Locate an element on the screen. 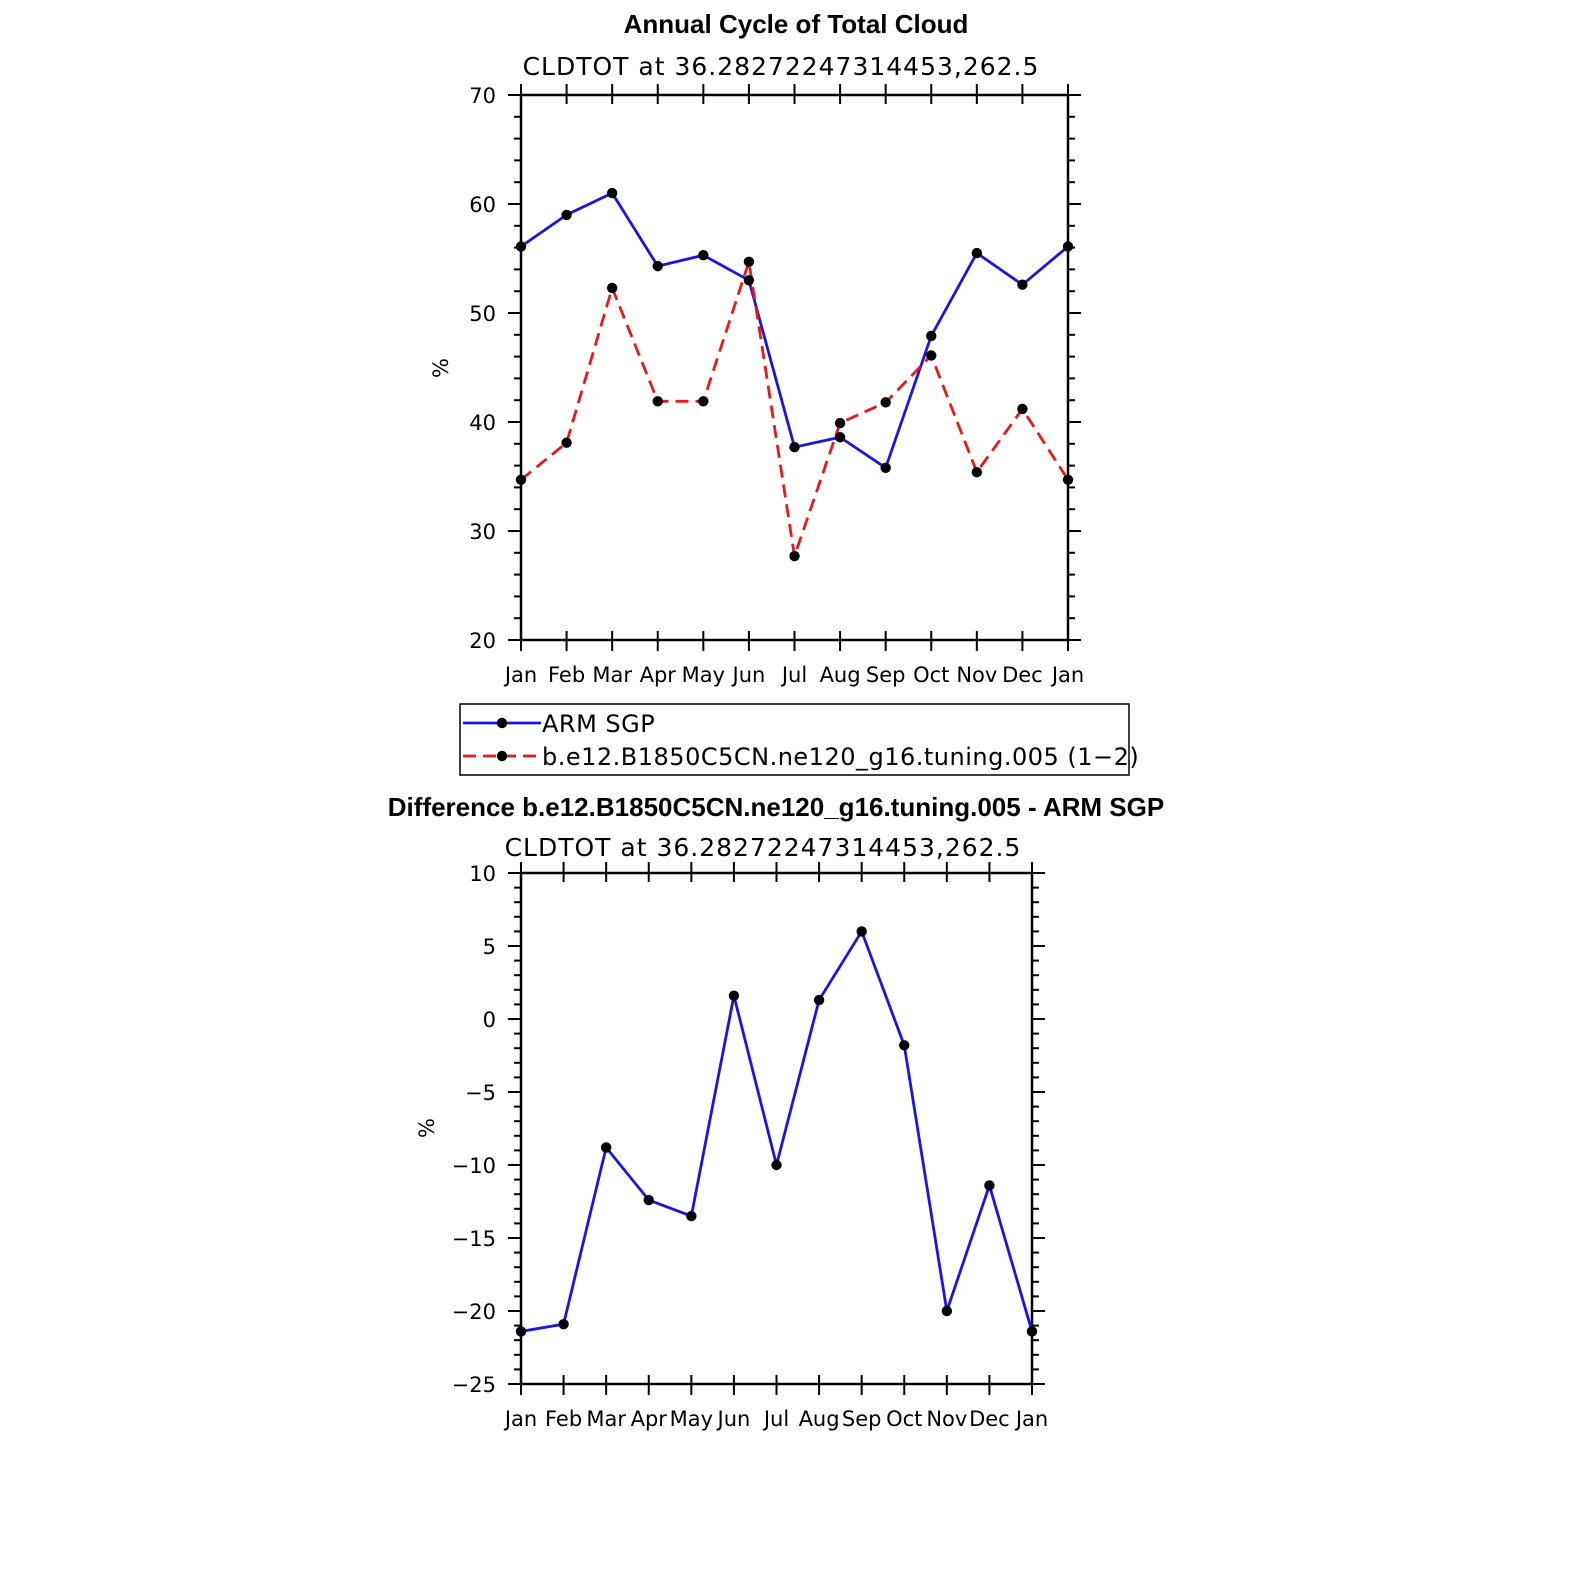 The height and width of the screenshot is (1574, 1574). chart2-xtick-label: Feb is located at coordinates (563, 1419).